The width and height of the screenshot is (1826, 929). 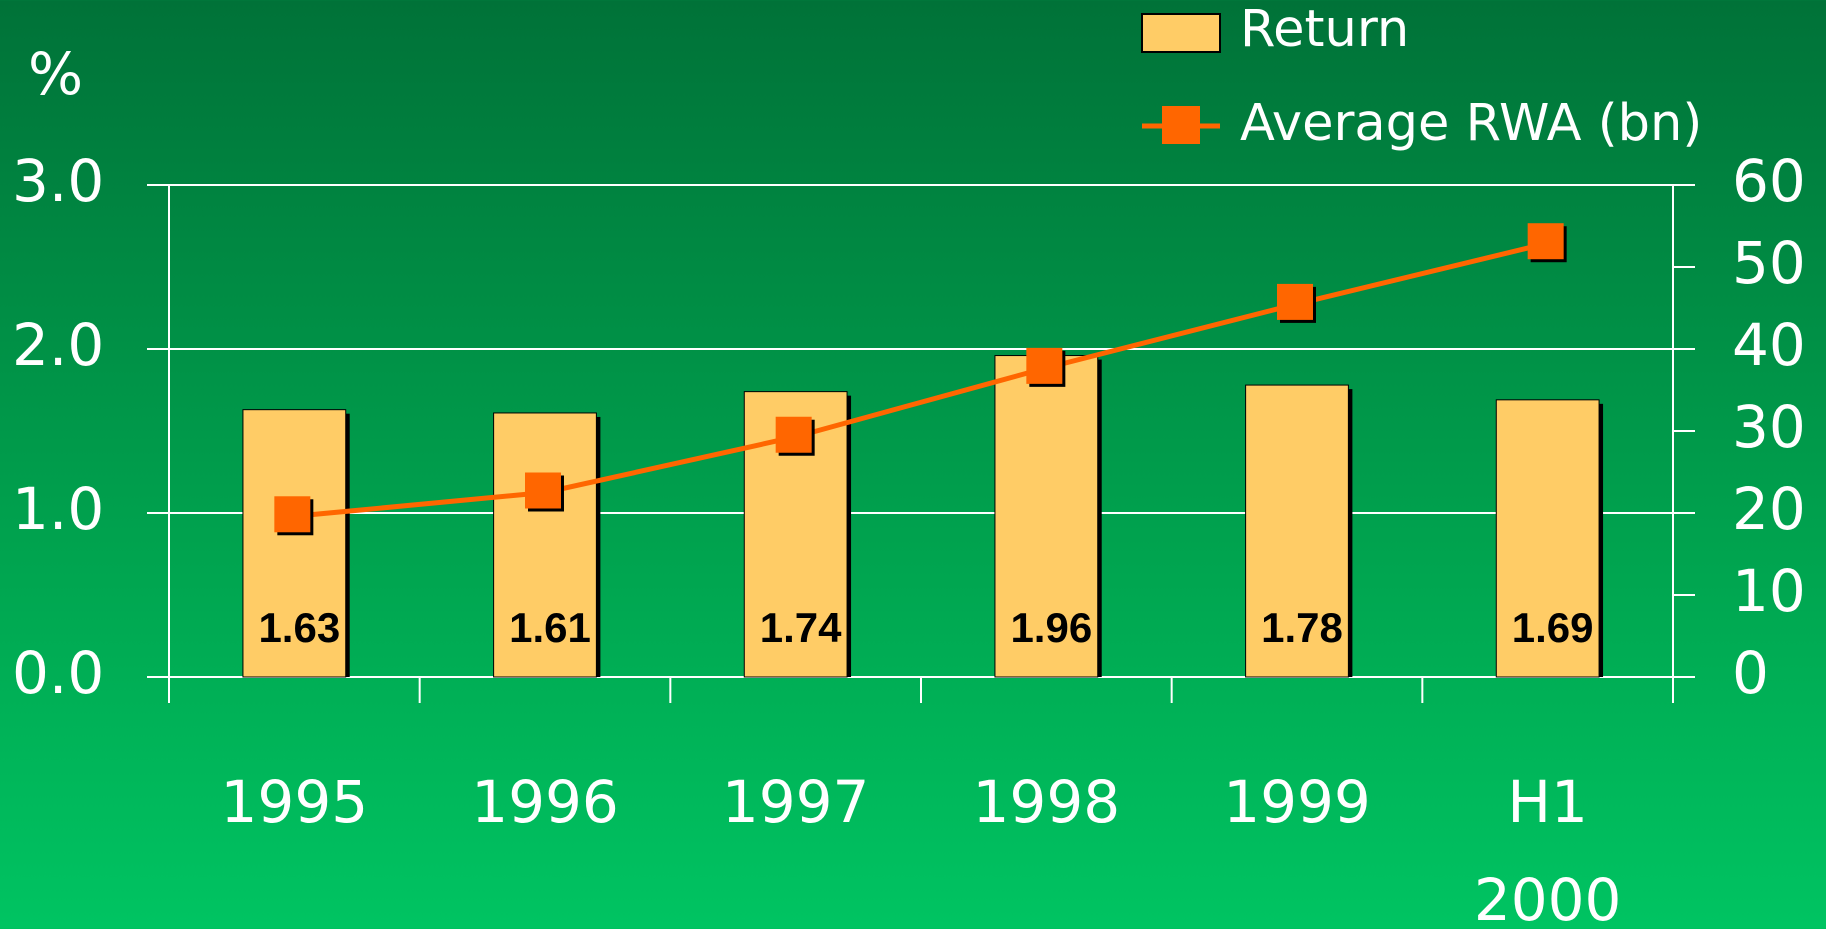 I want to click on y2-tick-label: 20, so click(x=1769, y=509).